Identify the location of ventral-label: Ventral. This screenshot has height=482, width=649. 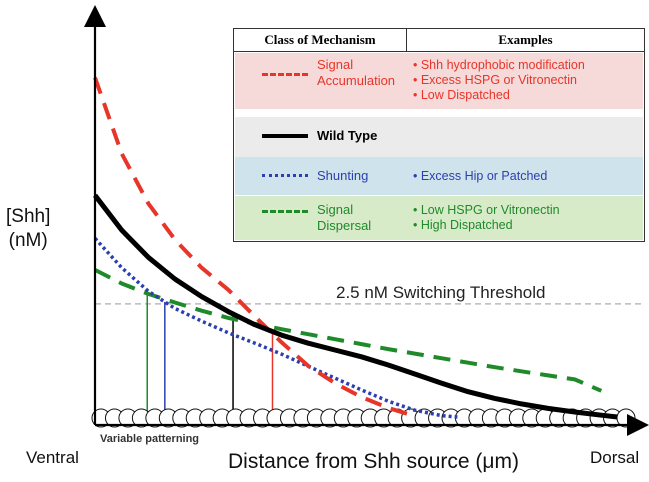
(52, 457).